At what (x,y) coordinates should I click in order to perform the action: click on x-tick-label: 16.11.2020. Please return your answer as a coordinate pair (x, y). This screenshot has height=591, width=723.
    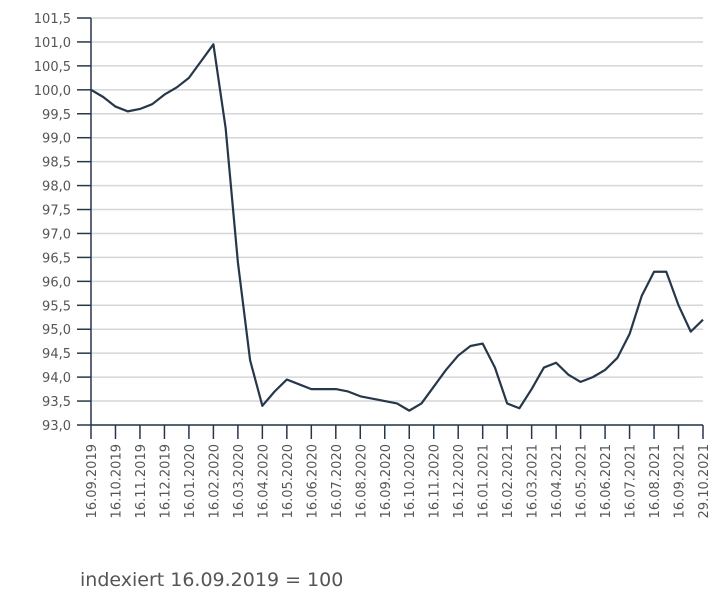
    Looking at the image, I should click on (435, 481).